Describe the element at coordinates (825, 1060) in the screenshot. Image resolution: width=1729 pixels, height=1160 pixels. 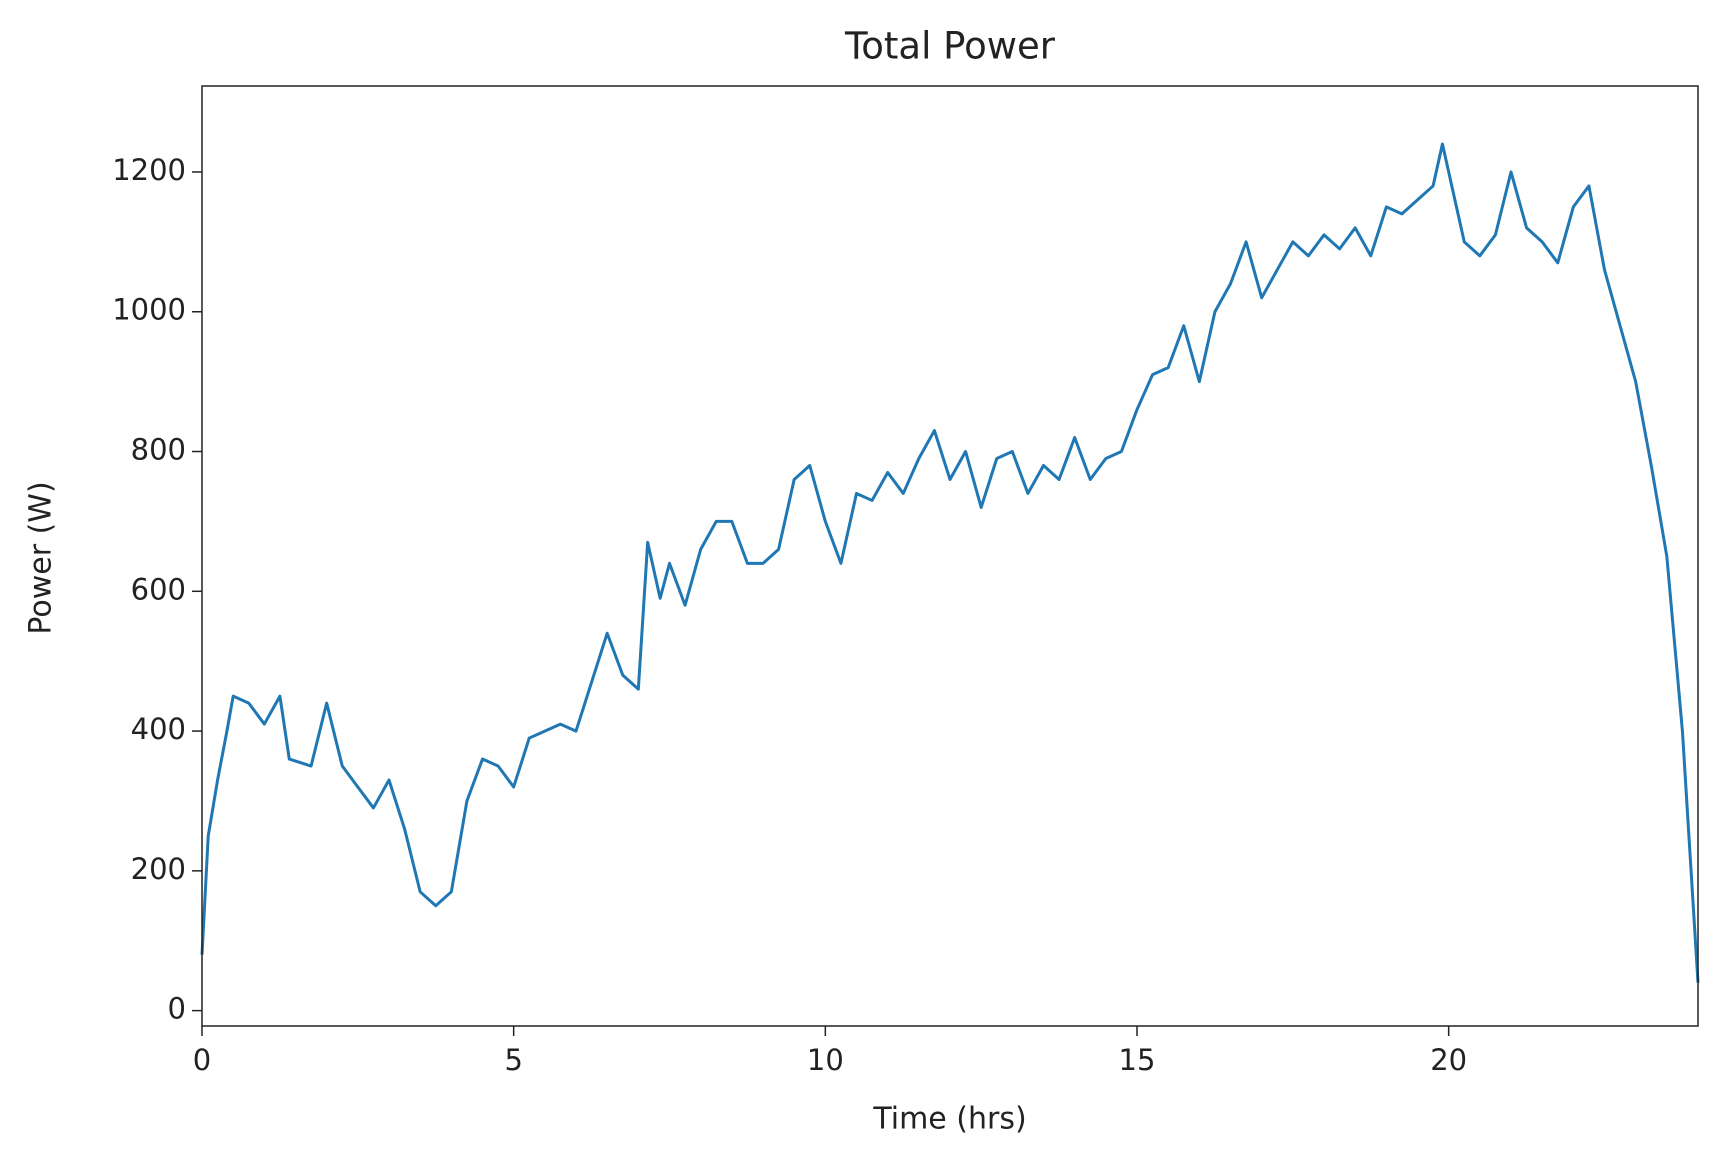
I see `x-tick-label: 10` at that location.